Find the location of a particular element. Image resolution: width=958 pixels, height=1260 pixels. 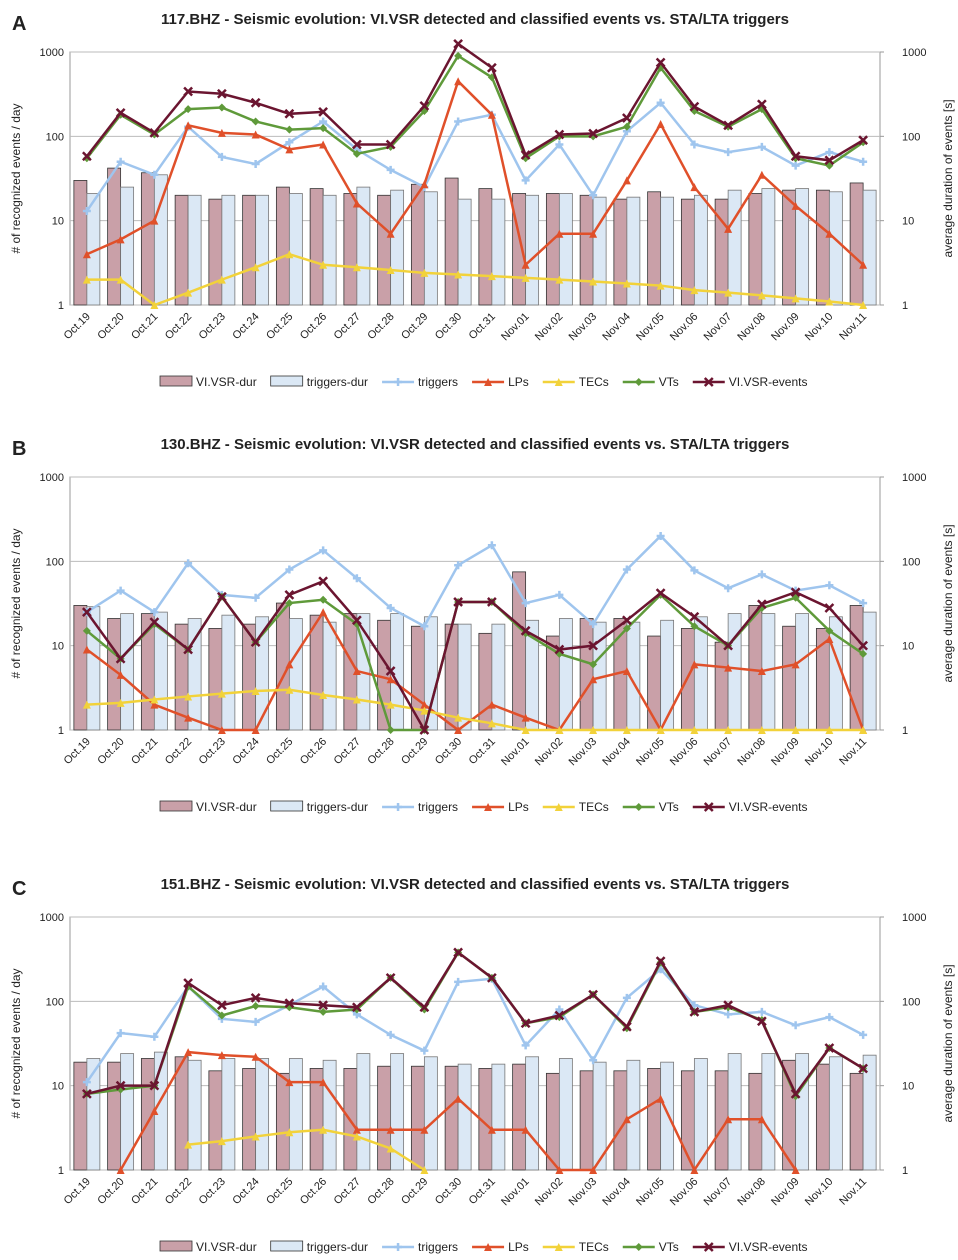

x-tick-label: Nov.06 is located at coordinates (684, 1192).